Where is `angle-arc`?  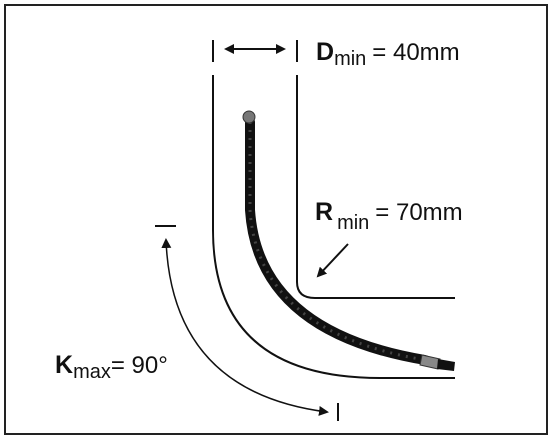 angle-arc is located at coordinates (245, 327).